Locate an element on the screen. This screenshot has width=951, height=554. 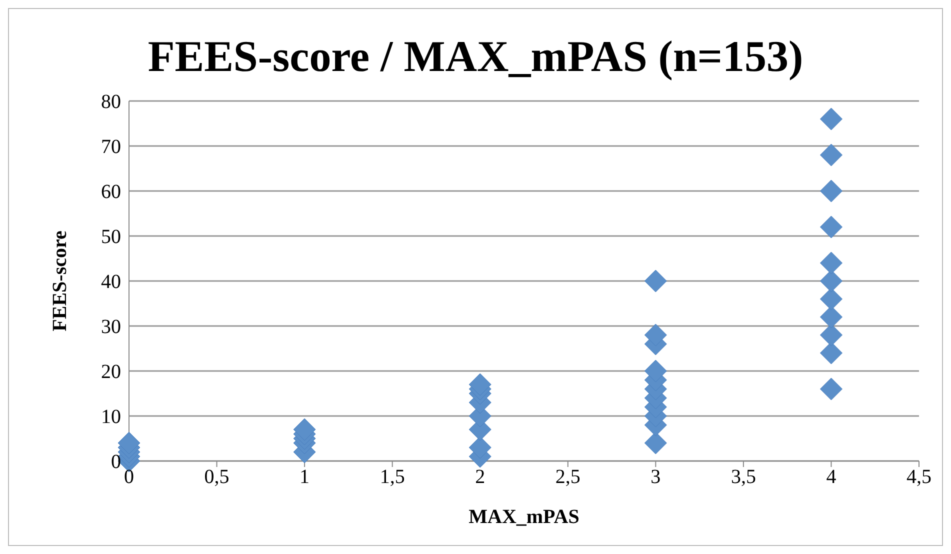
y-axis-title: FEES-score is located at coordinates (60, 281).